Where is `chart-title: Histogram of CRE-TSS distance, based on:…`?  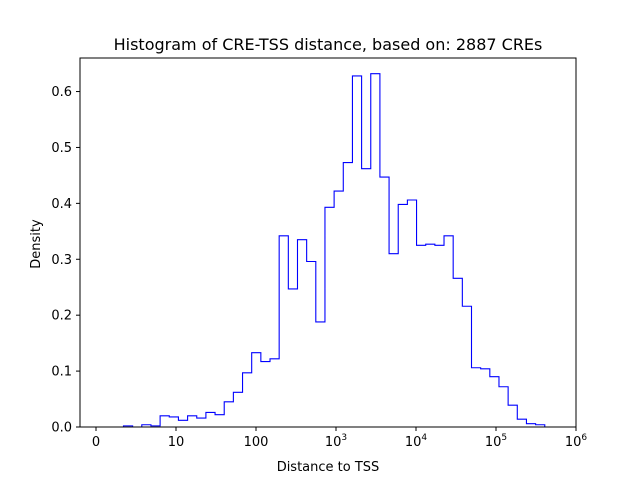
chart-title: Histogram of CRE-TSS distance, based on:… is located at coordinates (328, 44).